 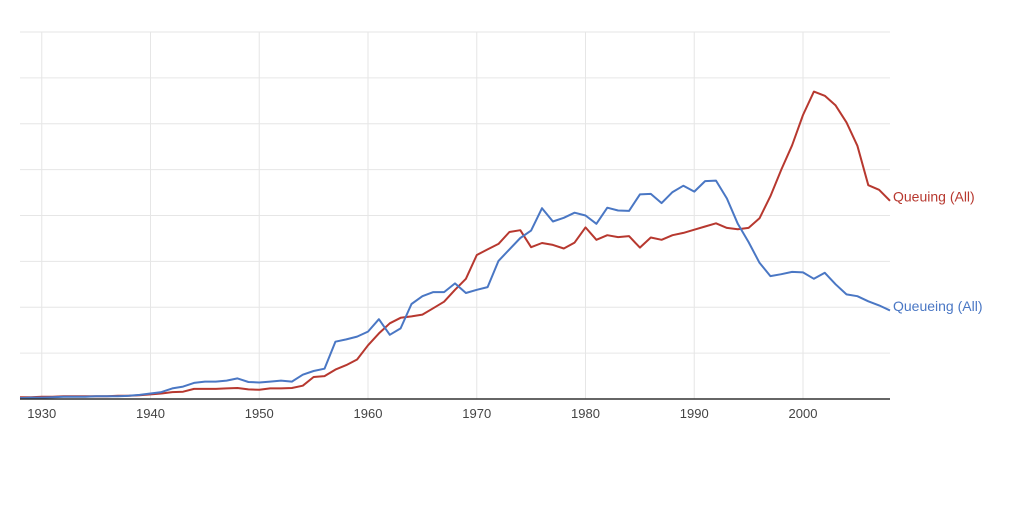 What do you see at coordinates (694, 413) in the screenshot?
I see `x-tick-label: 1990` at bounding box center [694, 413].